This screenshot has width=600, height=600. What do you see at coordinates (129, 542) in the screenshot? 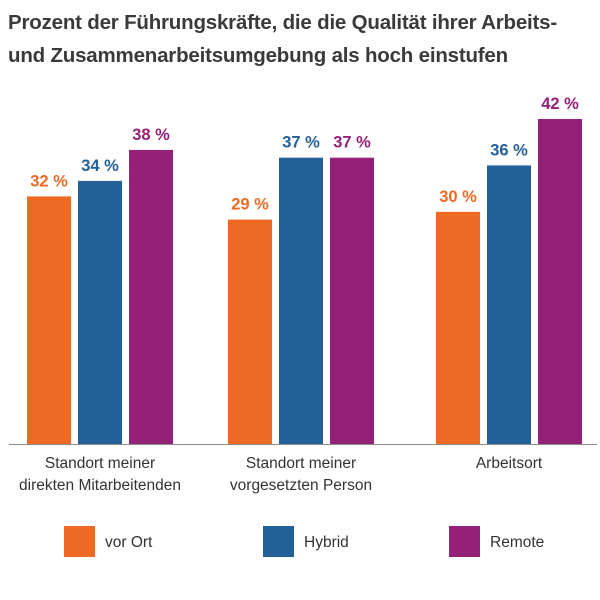
I see `legend-label-vor-ort: vor Ort` at bounding box center [129, 542].